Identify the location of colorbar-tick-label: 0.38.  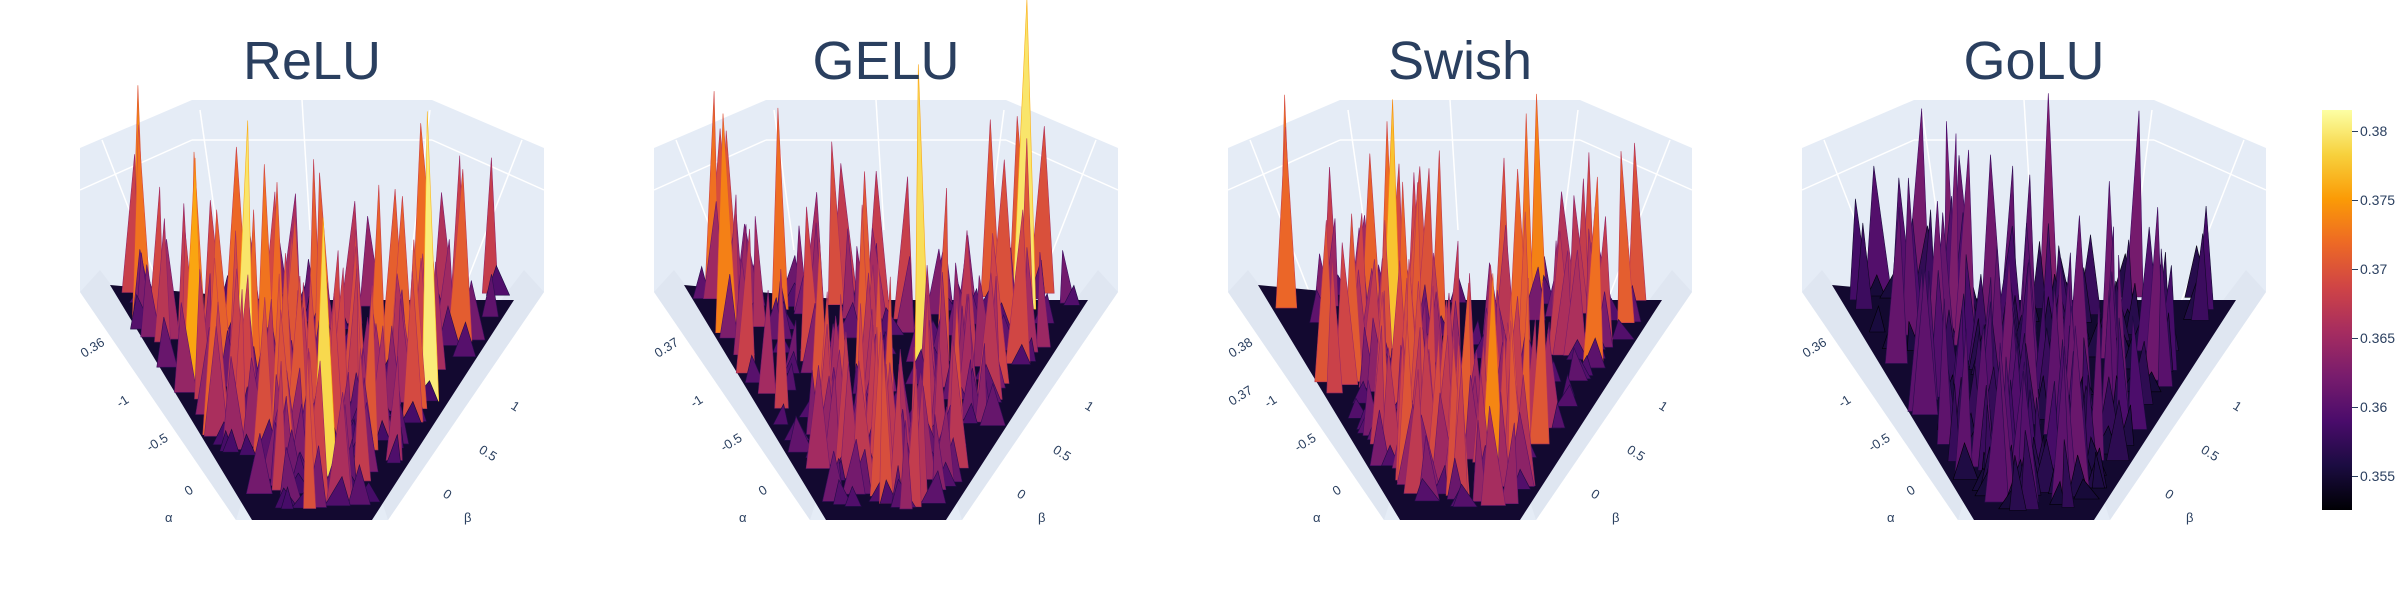
(2374, 130).